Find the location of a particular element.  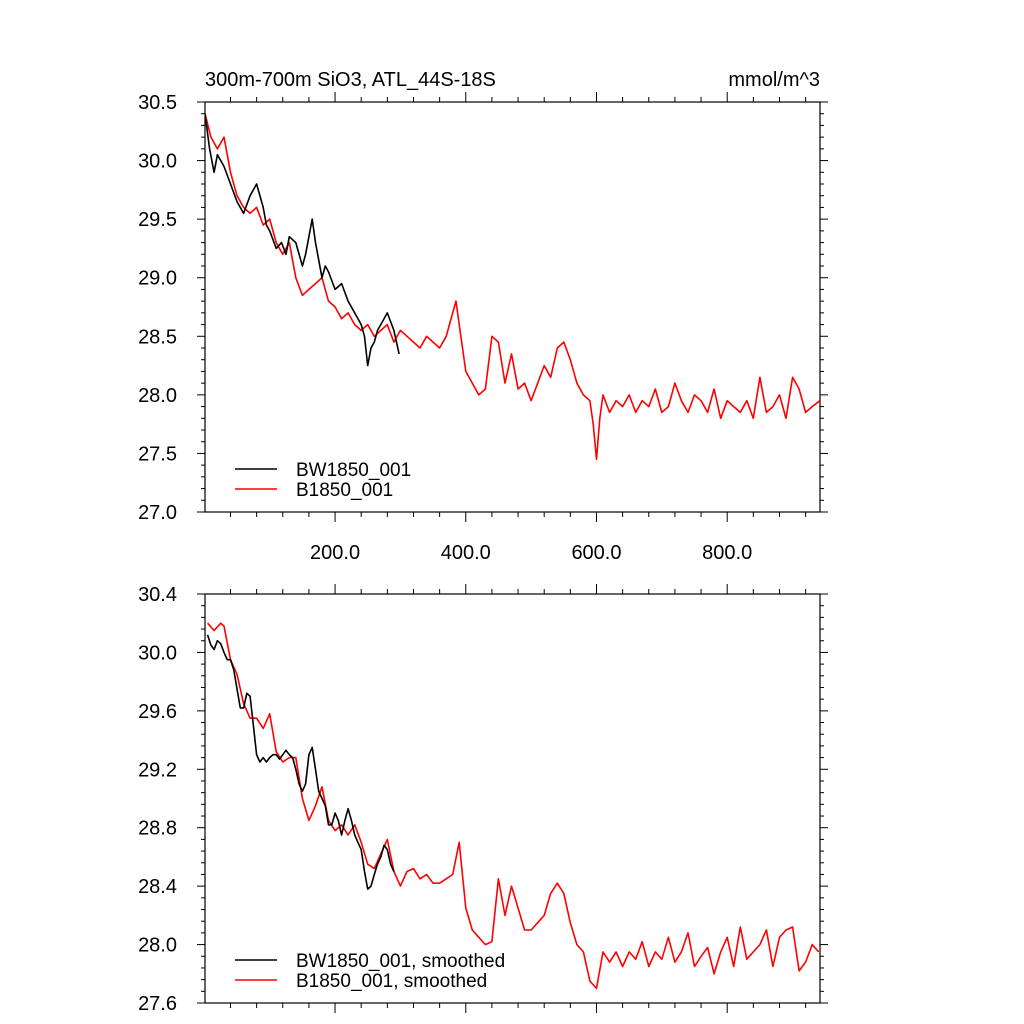

y-tick-label: 29.6 is located at coordinates (157, 712).